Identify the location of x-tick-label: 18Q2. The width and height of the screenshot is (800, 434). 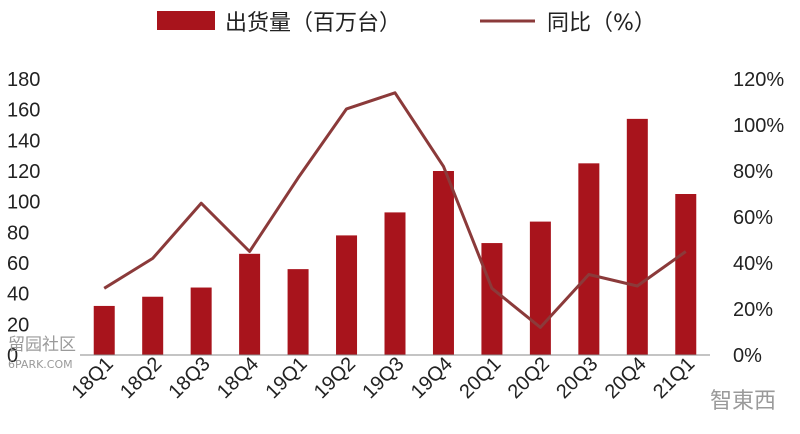
(141, 378).